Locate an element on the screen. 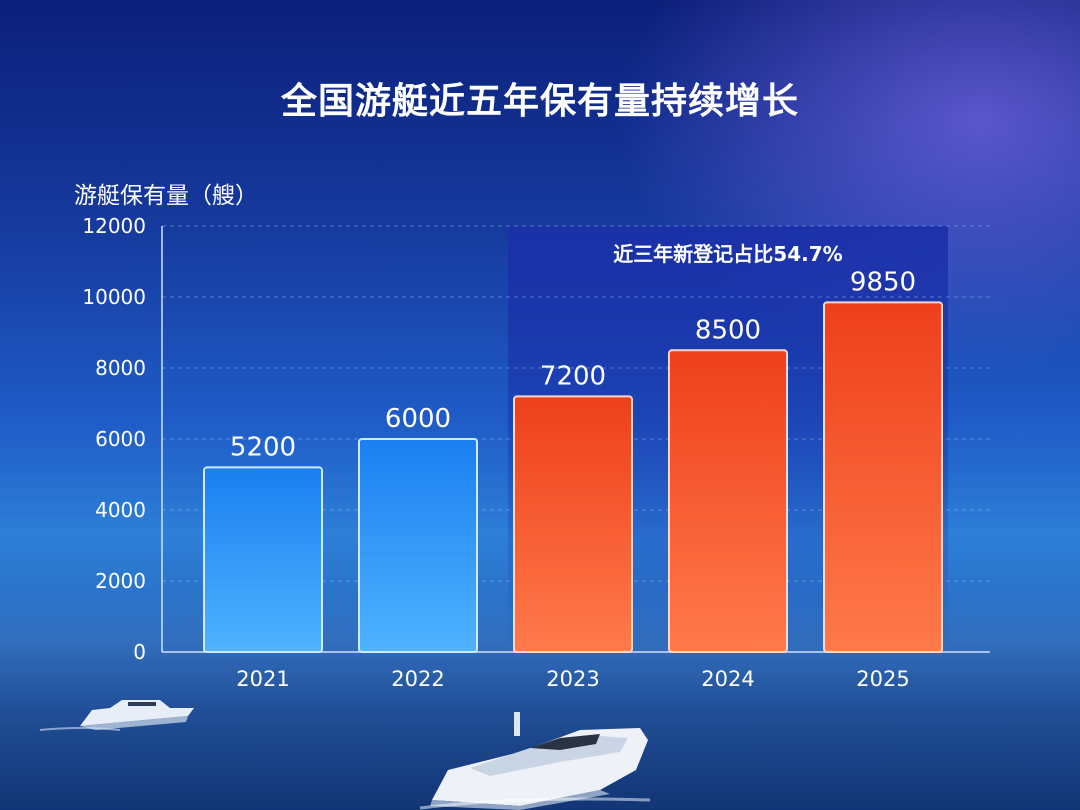  bar-2025 is located at coordinates (883, 477).